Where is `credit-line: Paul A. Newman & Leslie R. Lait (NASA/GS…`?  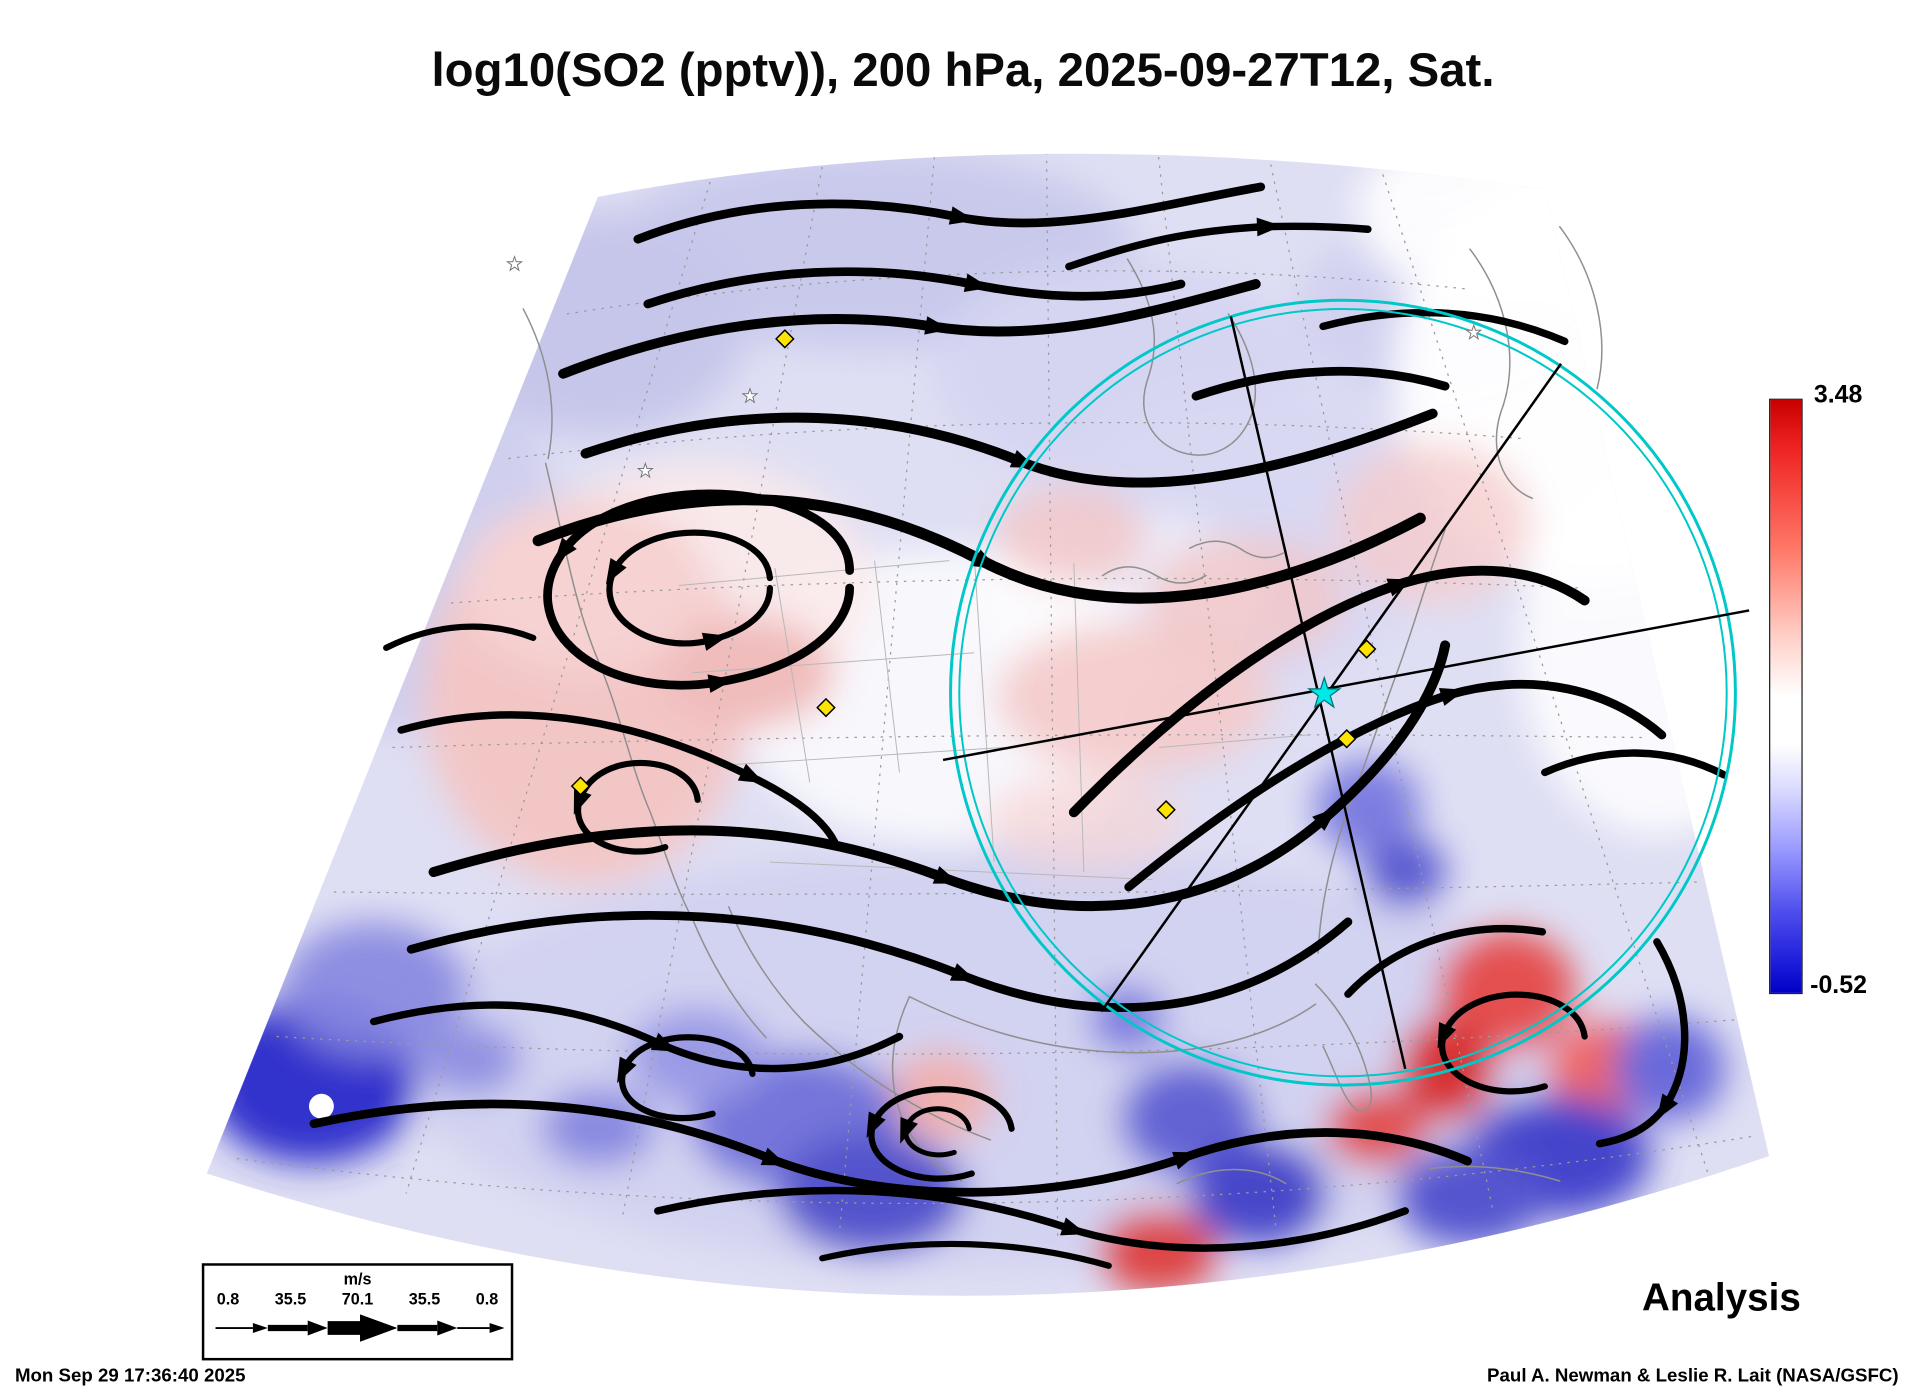 credit-line: Paul A. Newman & Leslie R. Lait (NASA/GS… is located at coordinates (1693, 1376).